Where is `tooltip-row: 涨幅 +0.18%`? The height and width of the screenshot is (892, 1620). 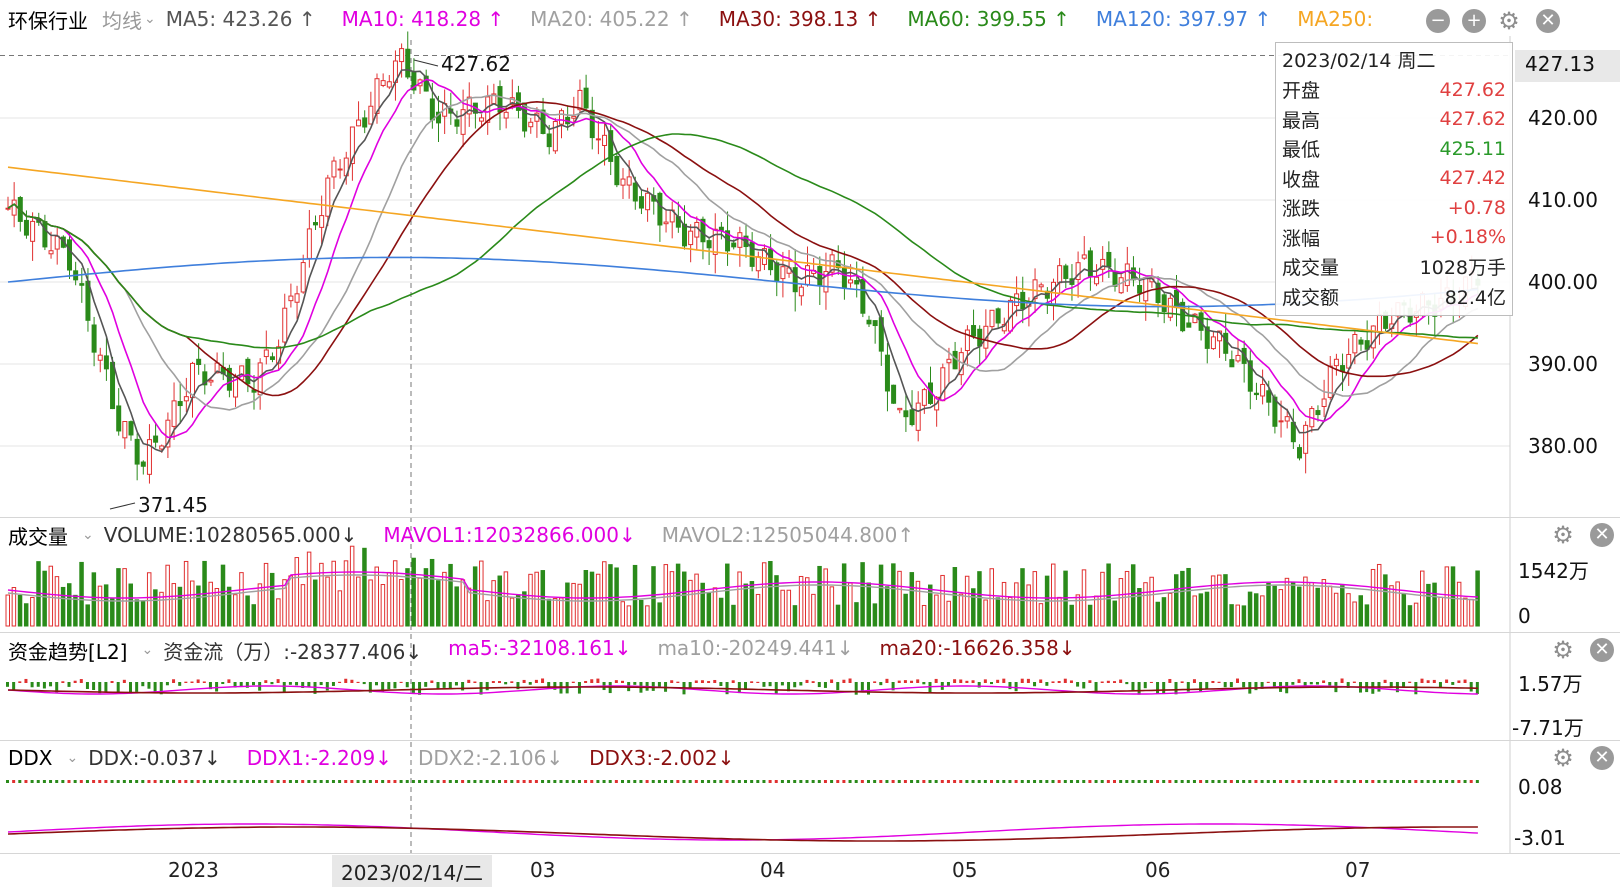 tooltip-row: 涨幅 +0.18% is located at coordinates (1394, 238).